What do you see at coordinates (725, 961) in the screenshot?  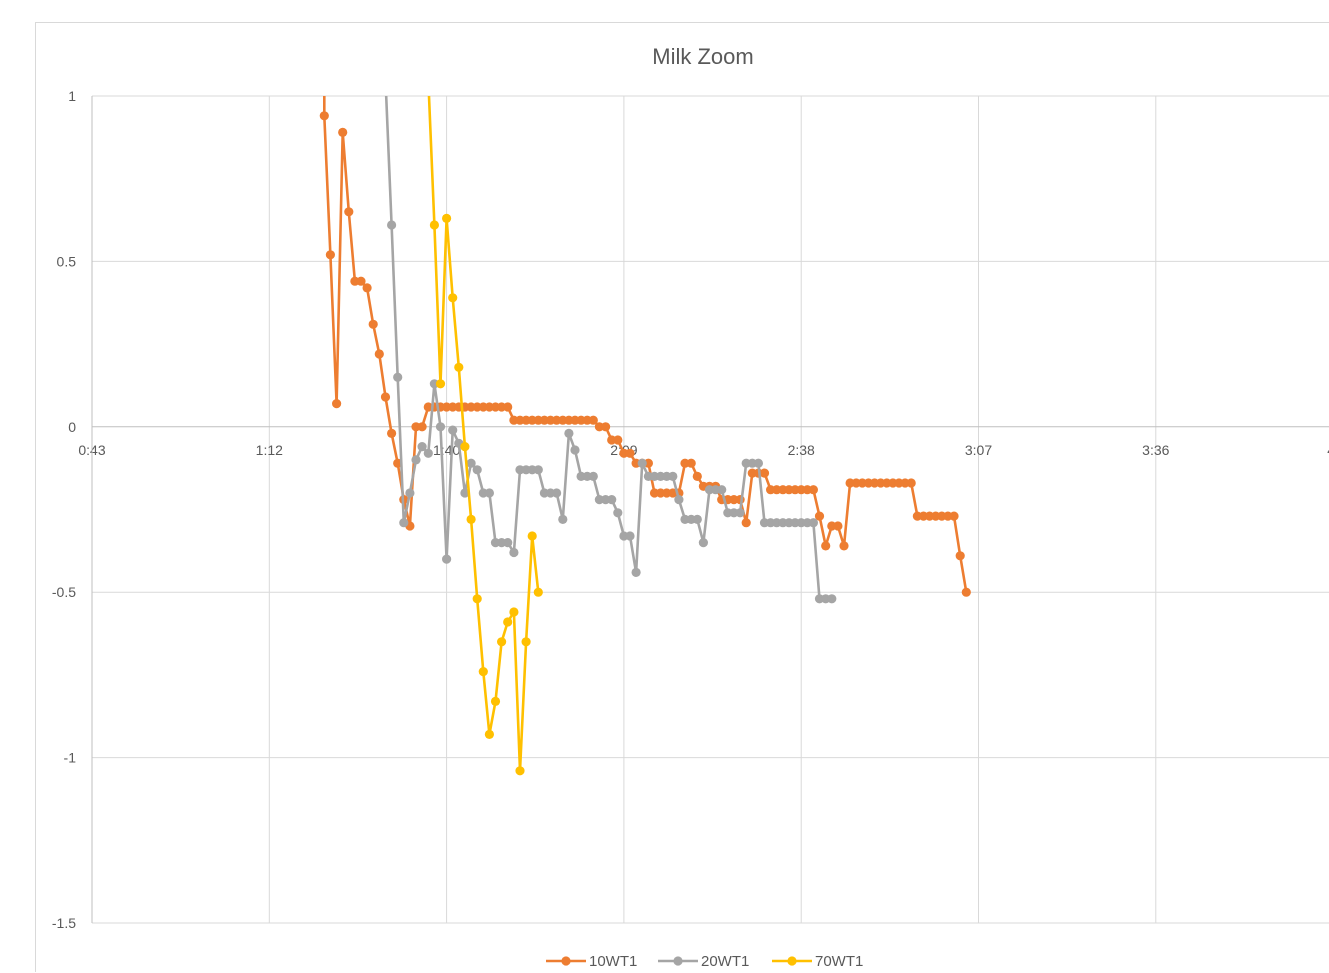 I see `legend-label: 20WT1` at bounding box center [725, 961].